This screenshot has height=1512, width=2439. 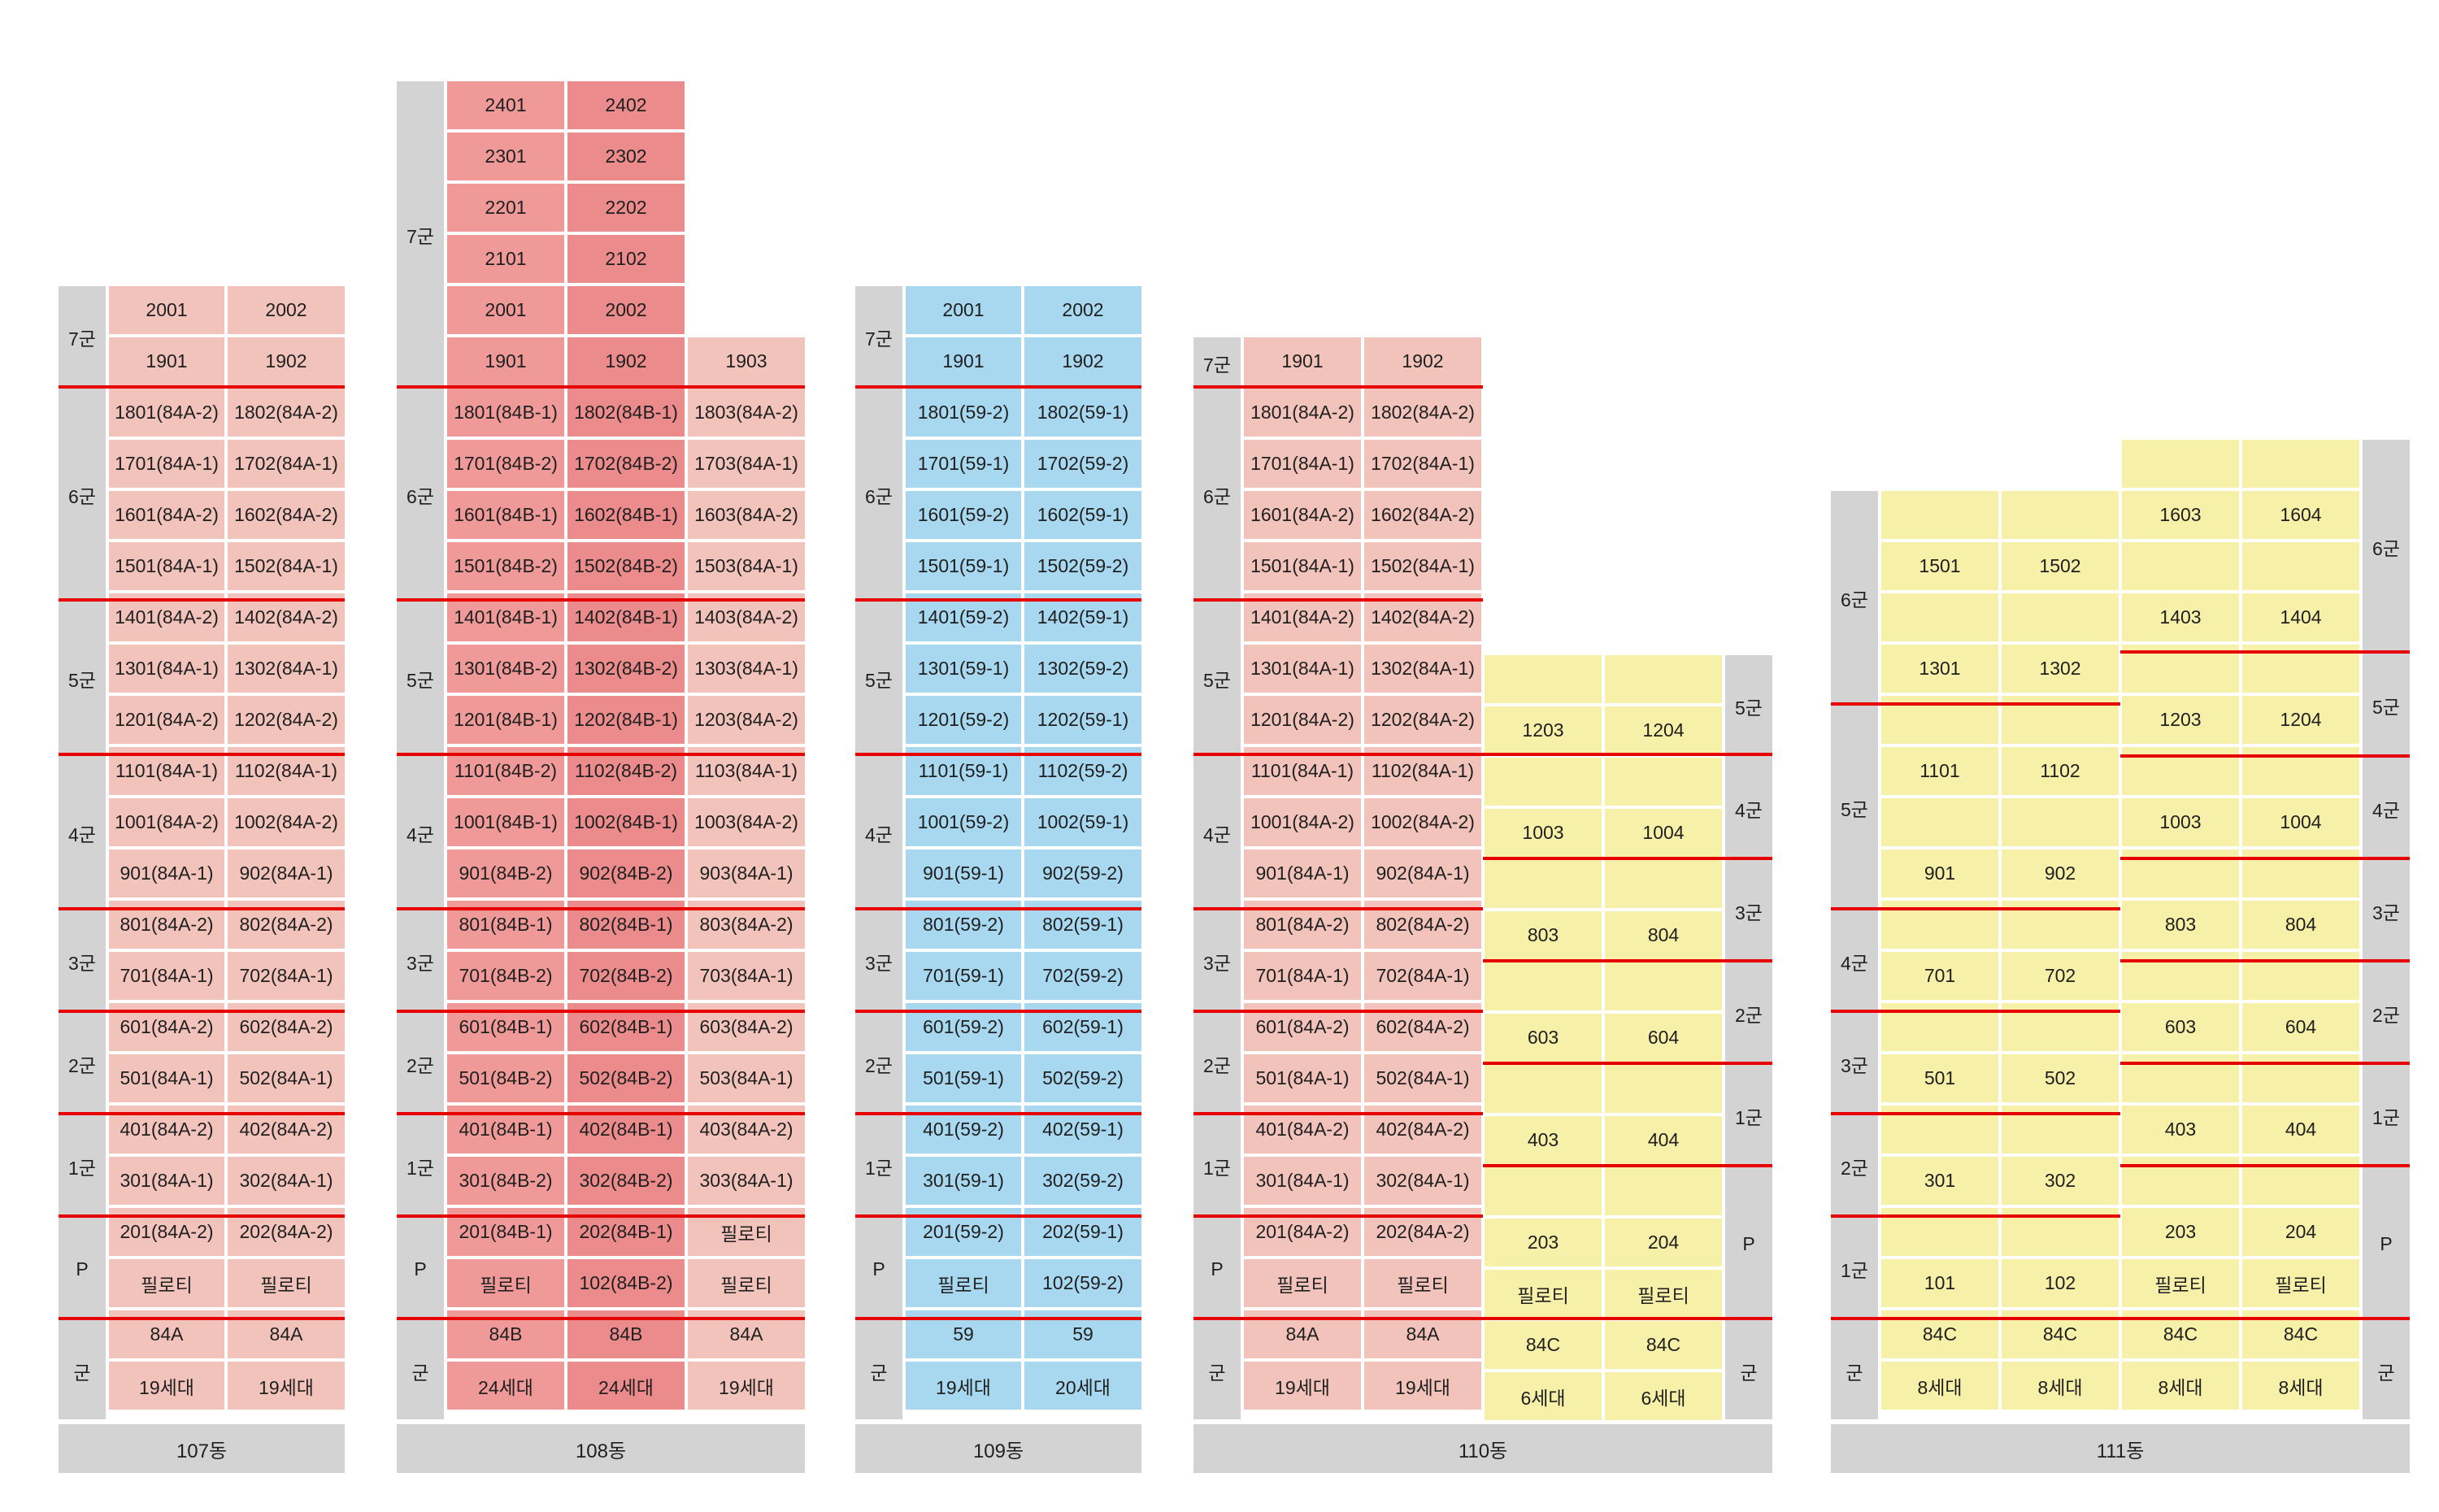 I want to click on unit-cell: 901(84B-2), so click(x=505, y=873).